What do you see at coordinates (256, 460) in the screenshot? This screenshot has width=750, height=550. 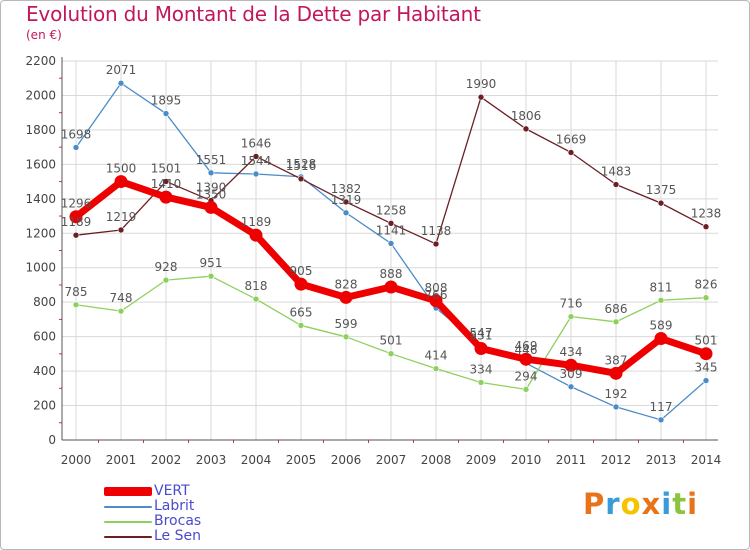 I see `x-tick-label: 2004` at bounding box center [256, 460].